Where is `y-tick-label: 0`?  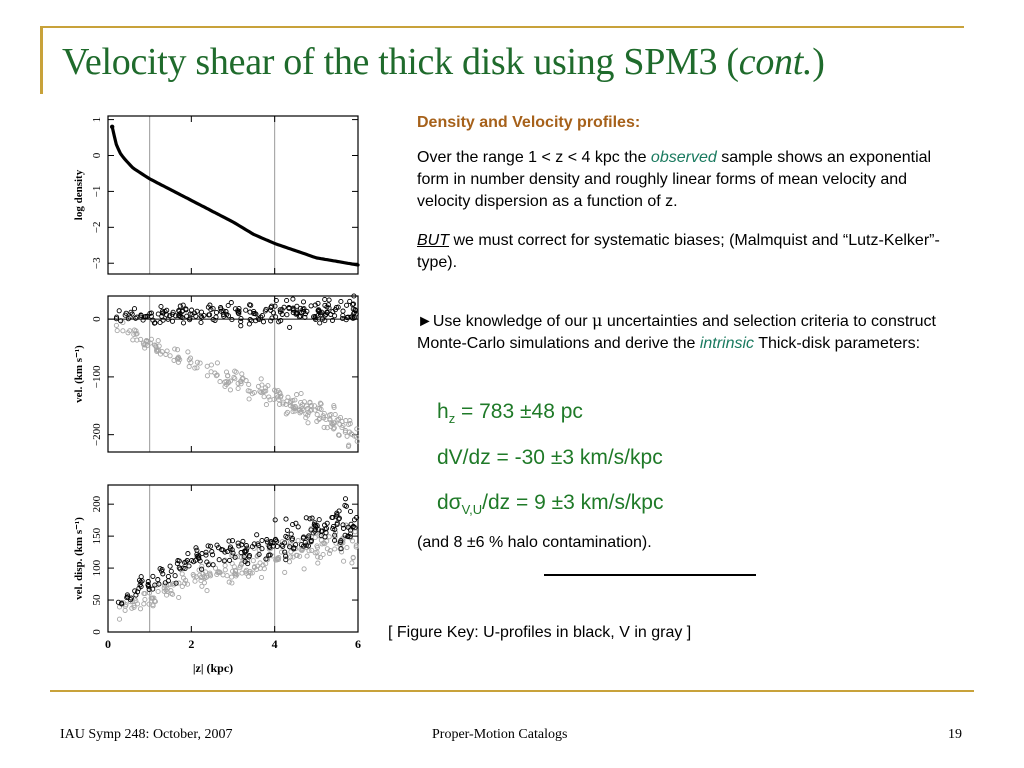
y-tick-label: 0 is located at coordinates (97, 155).